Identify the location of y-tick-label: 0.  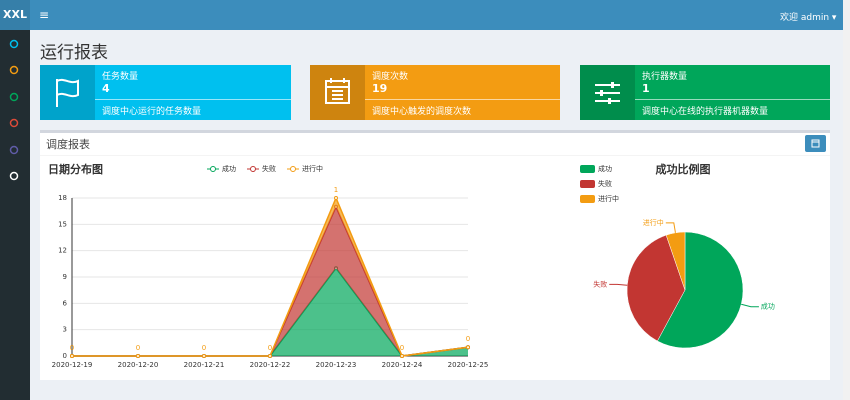
(65, 356).